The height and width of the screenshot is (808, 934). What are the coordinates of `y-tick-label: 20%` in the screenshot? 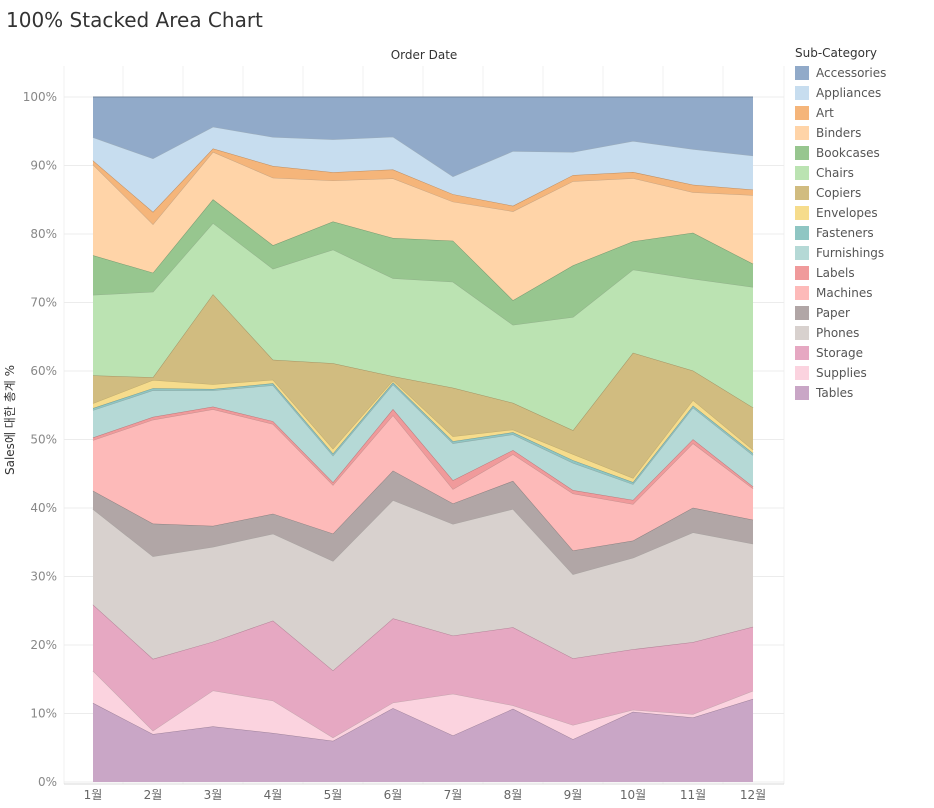 It's located at (43, 645).